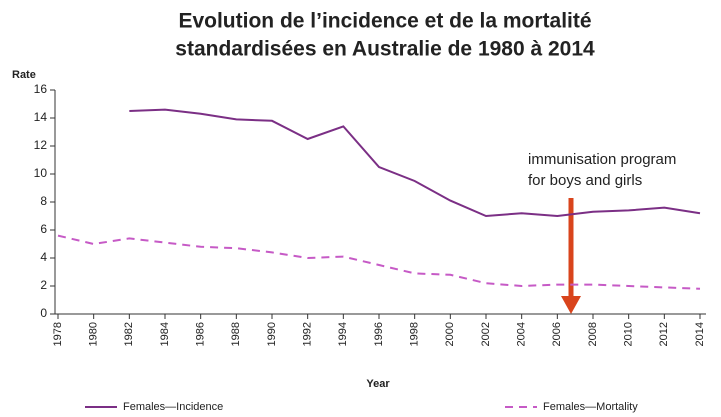 This screenshot has height=417, width=721. Describe the element at coordinates (522, 334) in the screenshot. I see `x-tick-label: 2004` at that location.